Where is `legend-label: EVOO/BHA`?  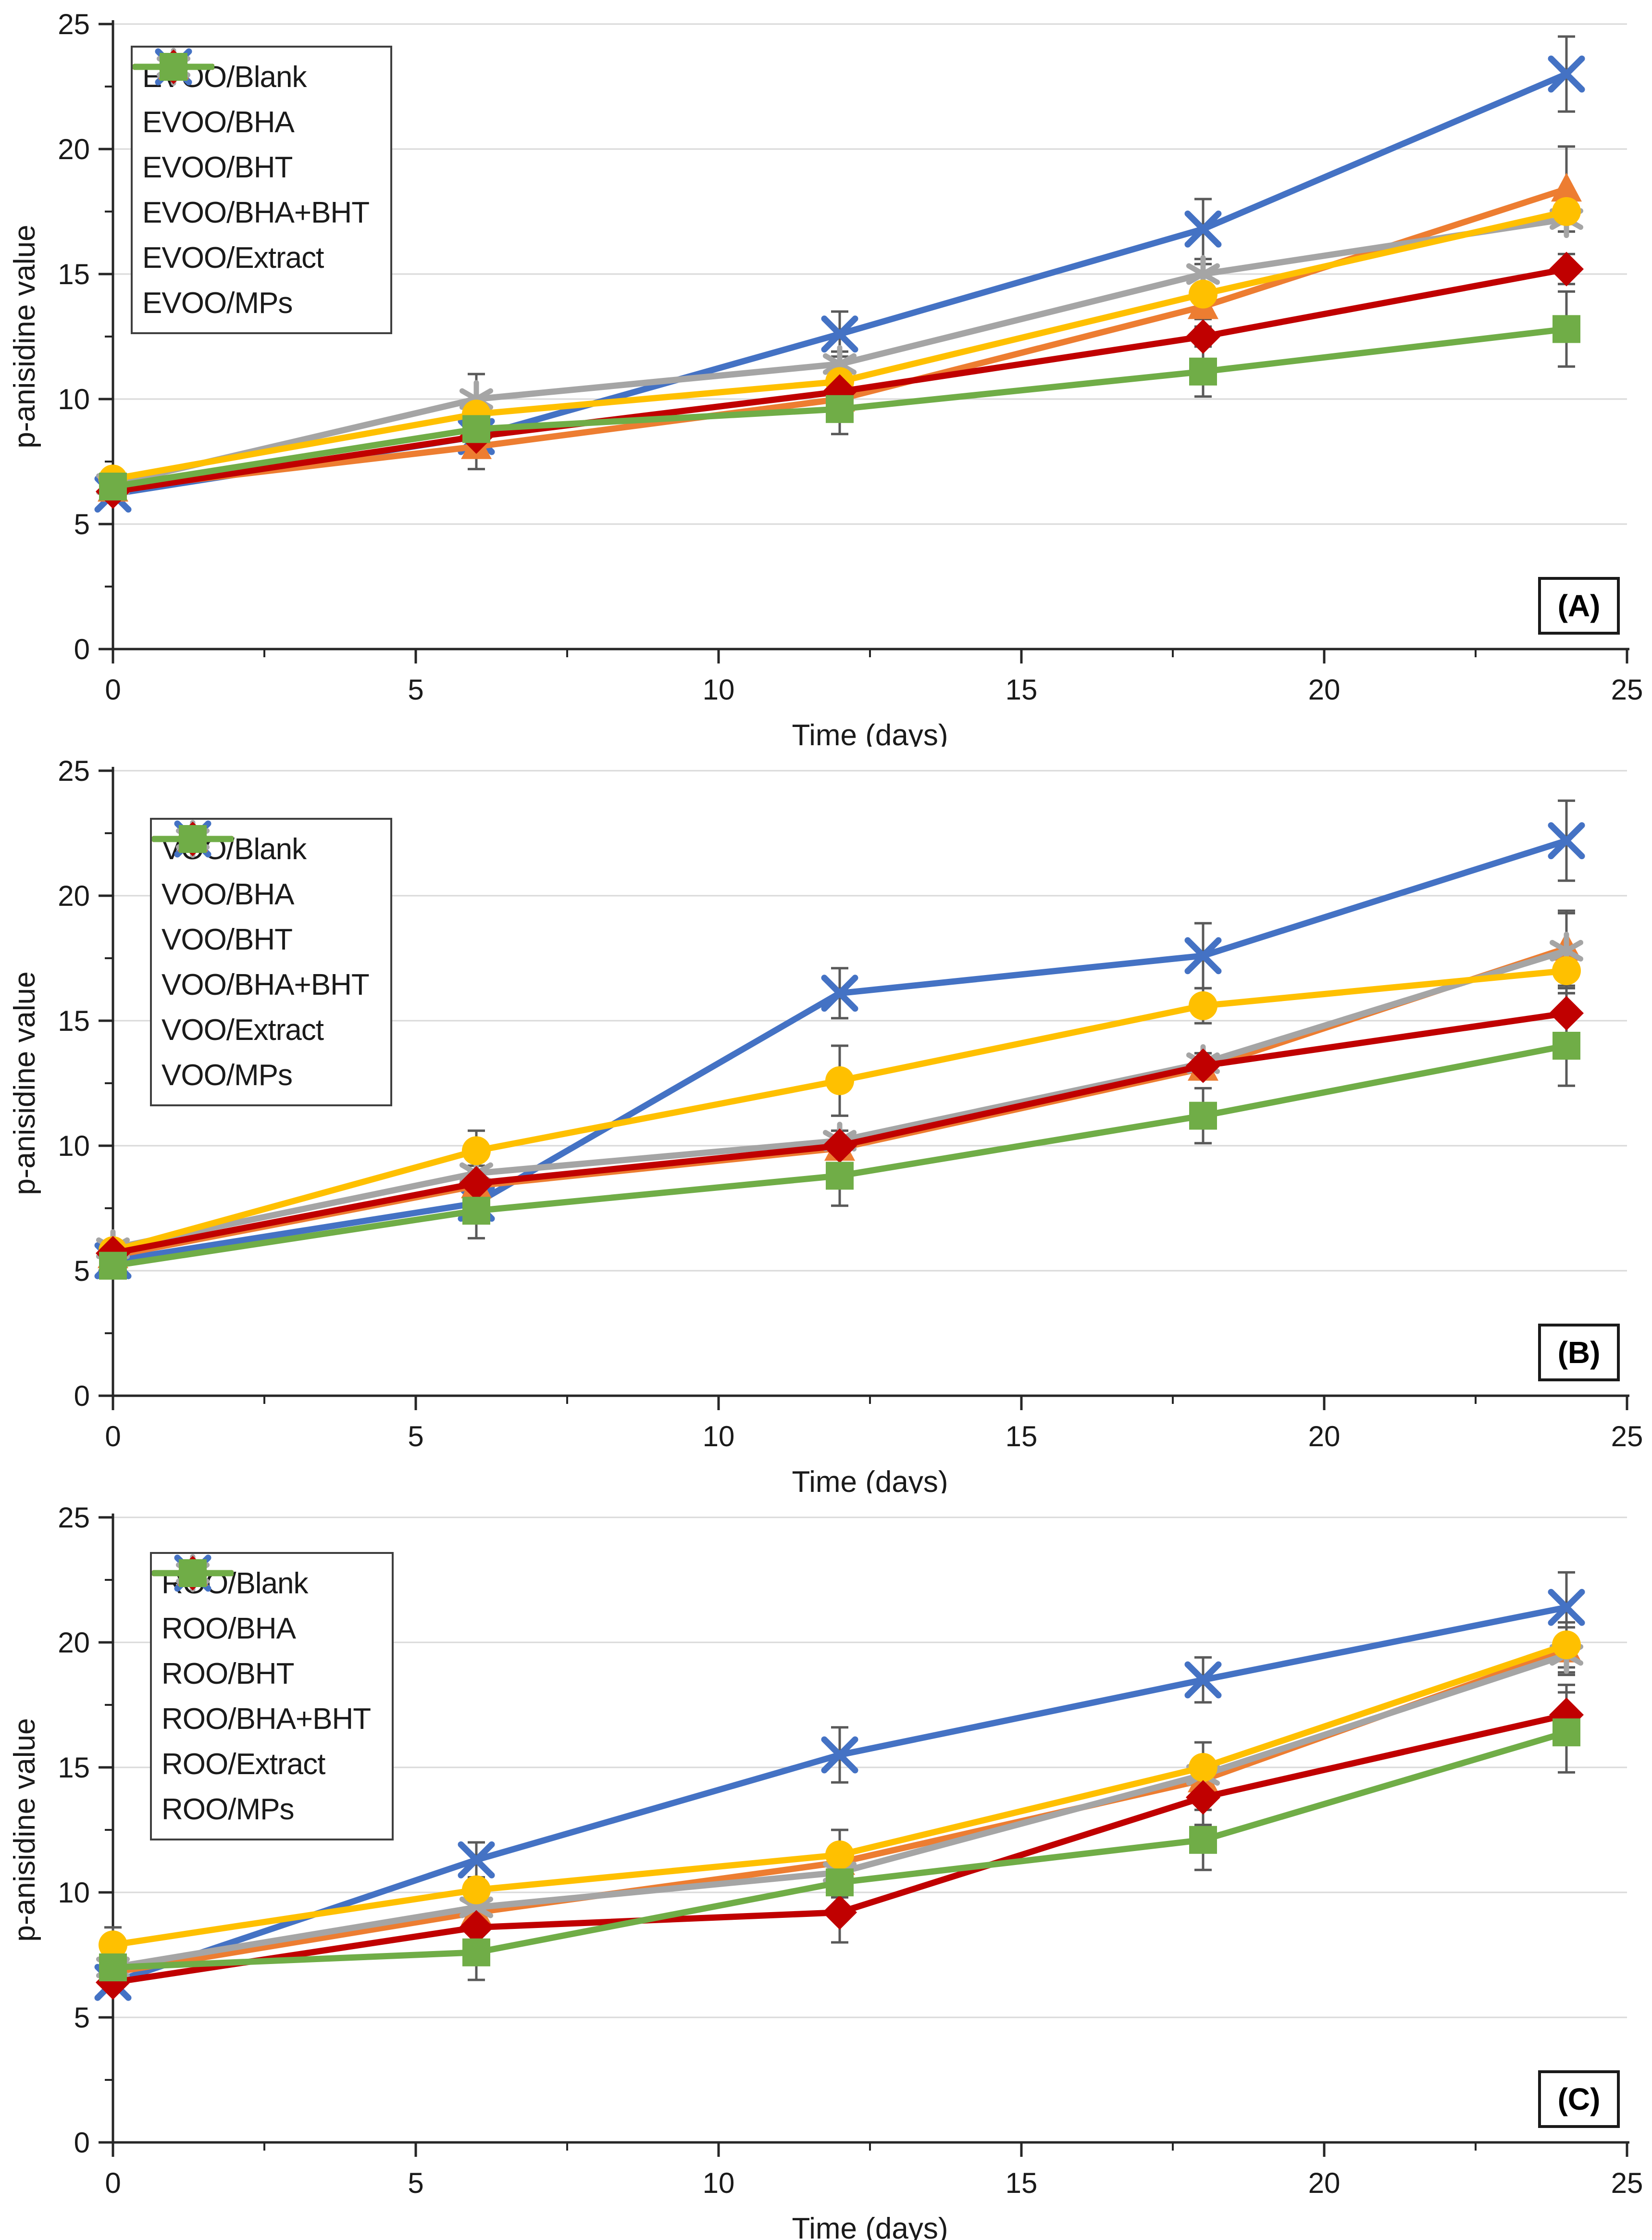
legend-label: EVOO/BHA is located at coordinates (219, 122).